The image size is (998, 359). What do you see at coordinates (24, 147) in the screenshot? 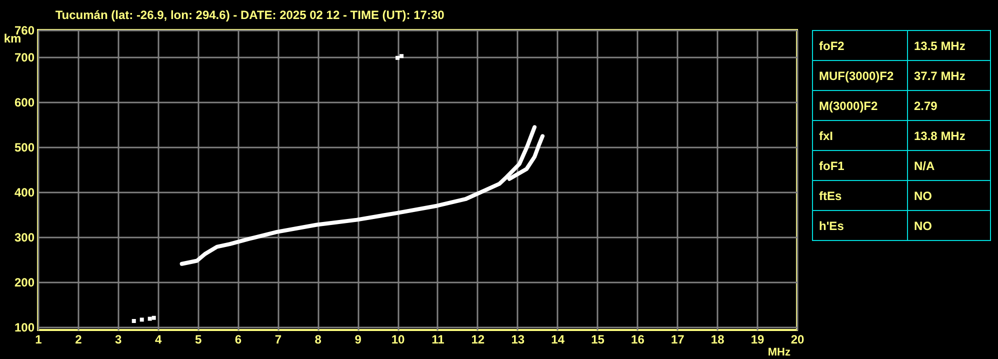
I see `y-tick-label: 500` at bounding box center [24, 147].